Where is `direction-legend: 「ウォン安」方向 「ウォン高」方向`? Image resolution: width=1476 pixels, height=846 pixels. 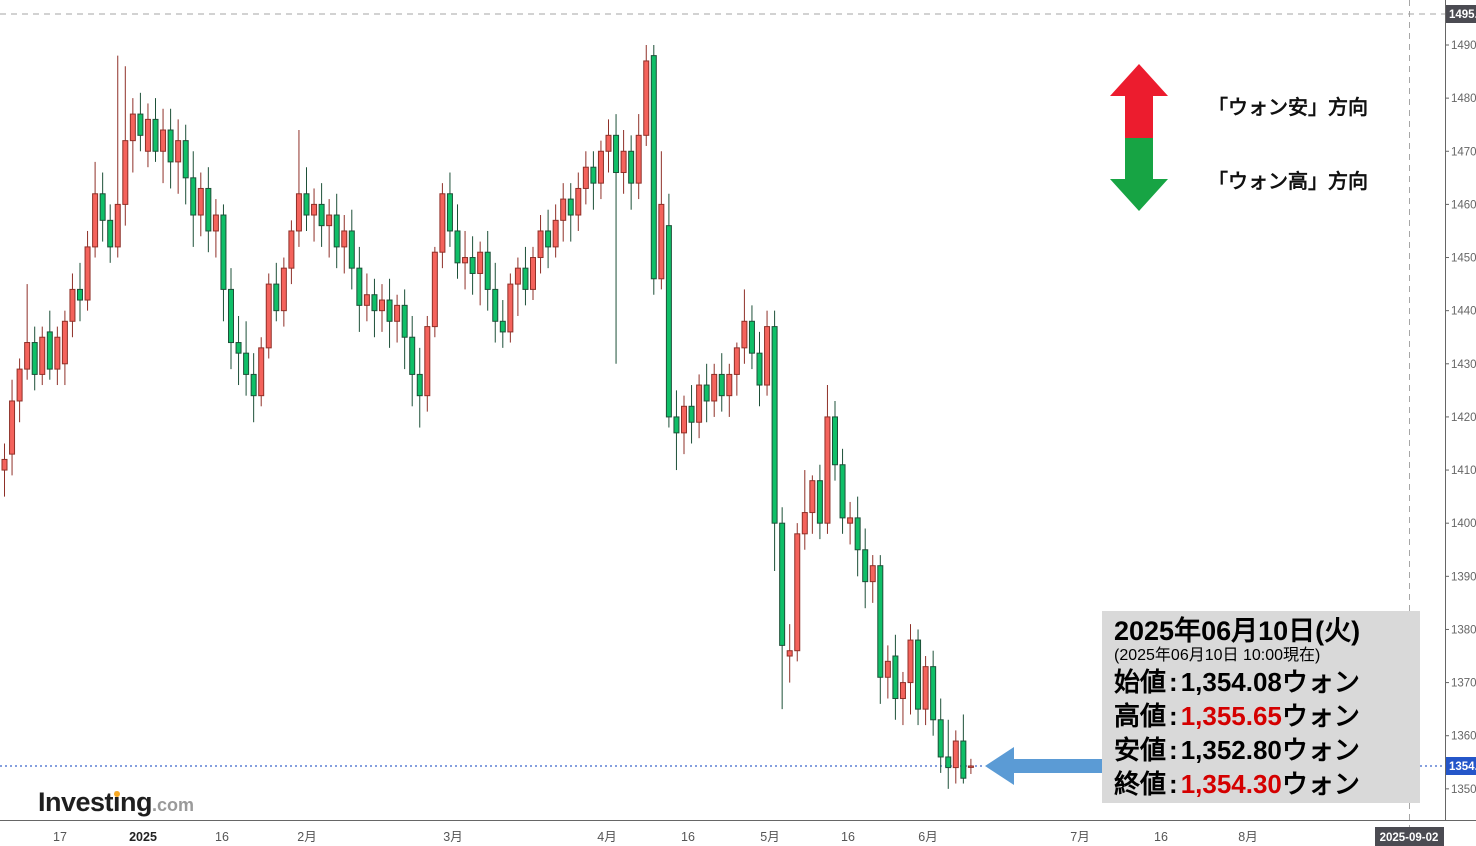
direction-legend: 「ウォン安」方向 「ウォン高」方向 is located at coordinates (1265, 140).